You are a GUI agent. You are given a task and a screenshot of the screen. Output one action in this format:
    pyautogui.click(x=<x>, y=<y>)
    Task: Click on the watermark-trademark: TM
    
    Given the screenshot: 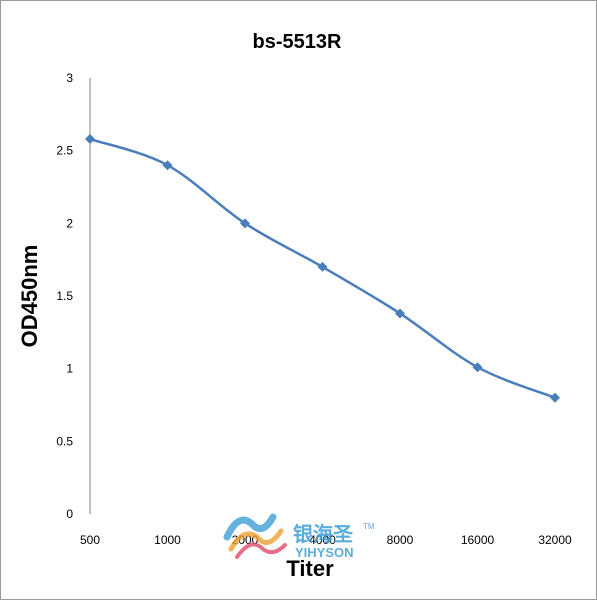 What is the action you would take?
    pyautogui.click(x=369, y=526)
    